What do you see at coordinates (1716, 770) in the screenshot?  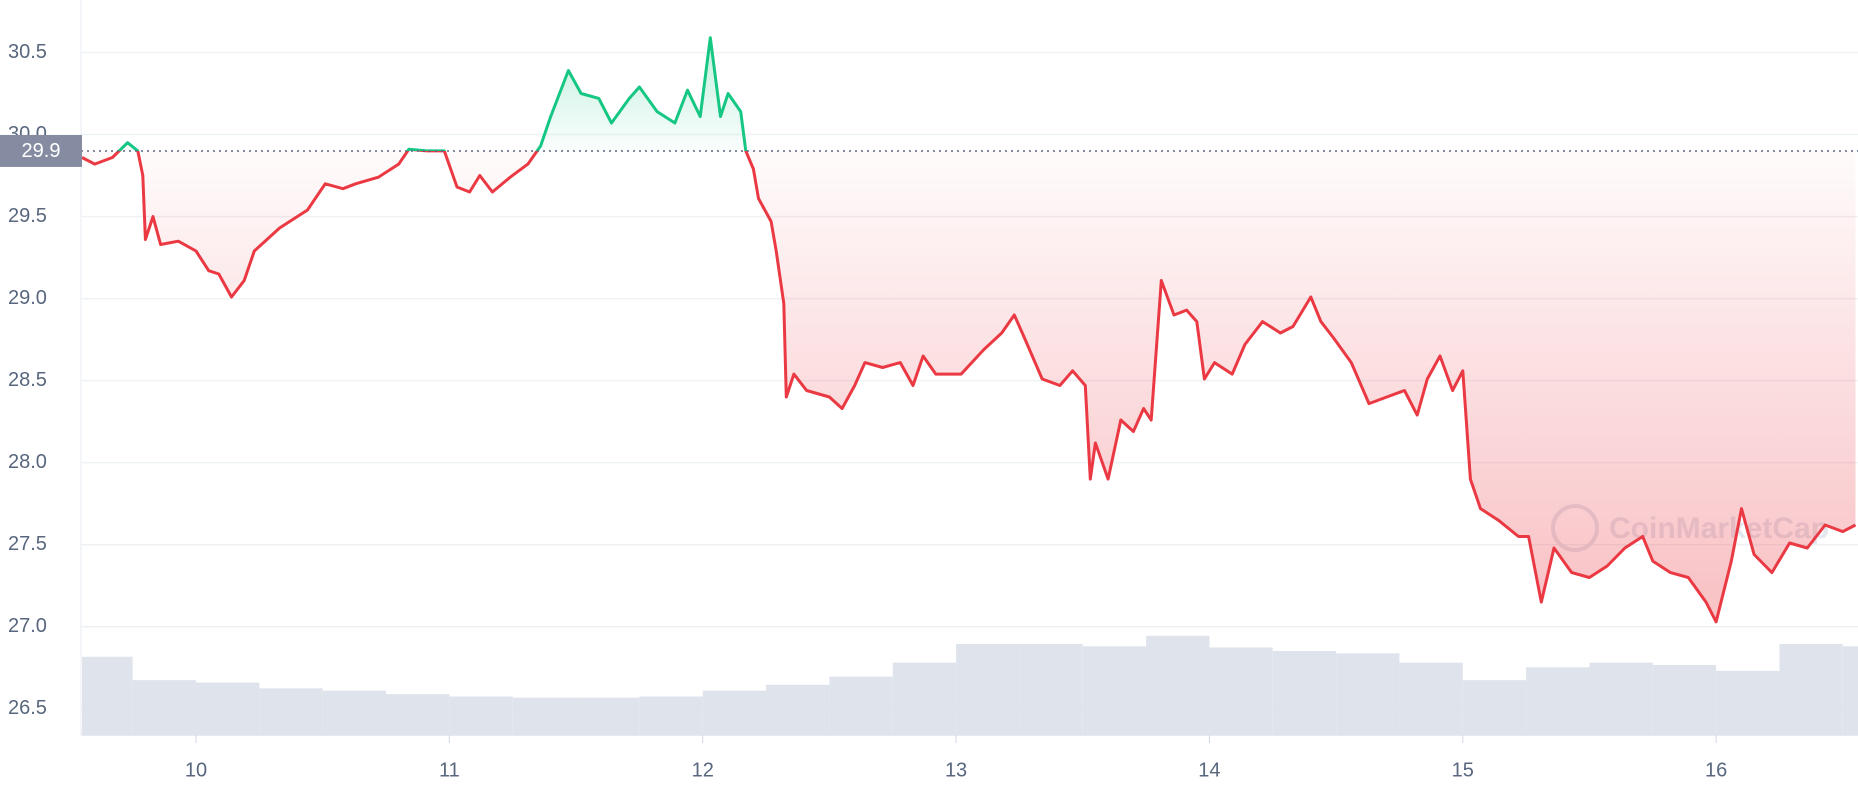 I see `x-tick-label: 16` at bounding box center [1716, 770].